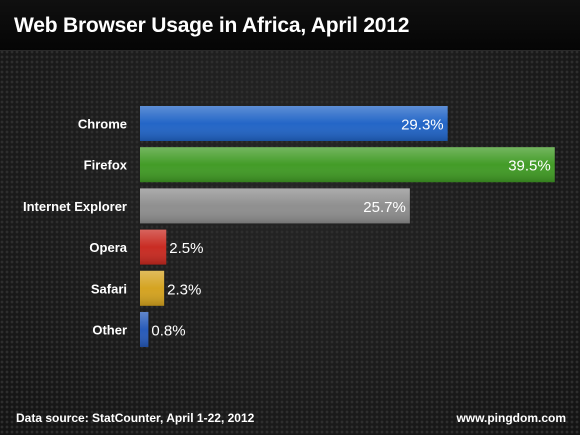 This screenshot has height=435, width=580. What do you see at coordinates (75, 206) in the screenshot?
I see `category-label-internet-explorer: Internet Explorer` at bounding box center [75, 206].